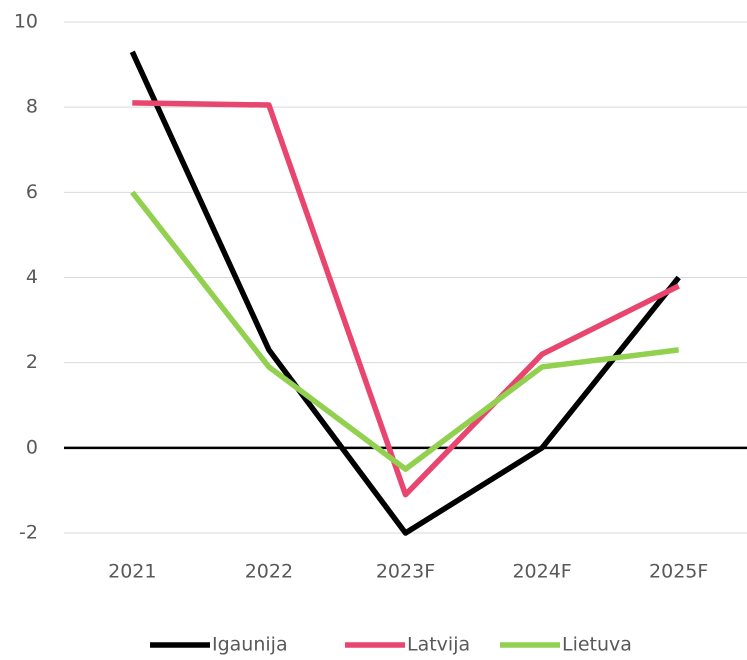 The height and width of the screenshot is (660, 747). Describe the element at coordinates (32, 362) in the screenshot. I see `y-tick-label: 2` at that location.